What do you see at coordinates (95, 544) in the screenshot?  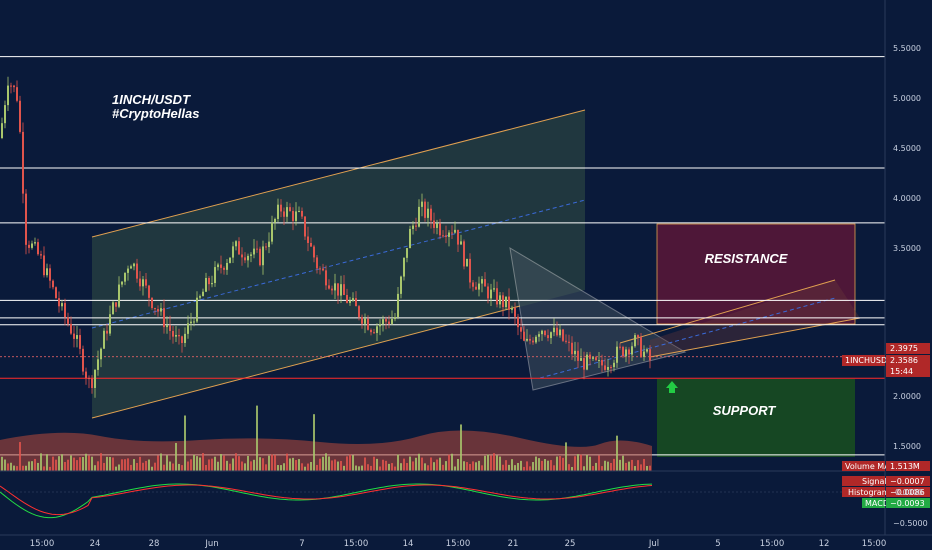 I see `x-tick-label: 24` at bounding box center [95, 544].